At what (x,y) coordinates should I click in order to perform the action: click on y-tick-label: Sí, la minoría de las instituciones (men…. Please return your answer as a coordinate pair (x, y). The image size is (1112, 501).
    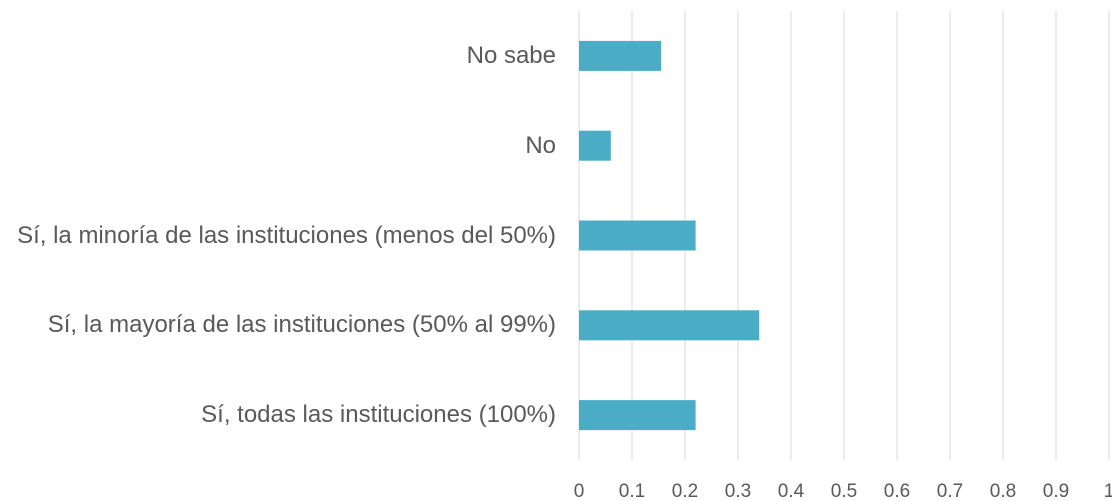
    Looking at the image, I should click on (286, 235).